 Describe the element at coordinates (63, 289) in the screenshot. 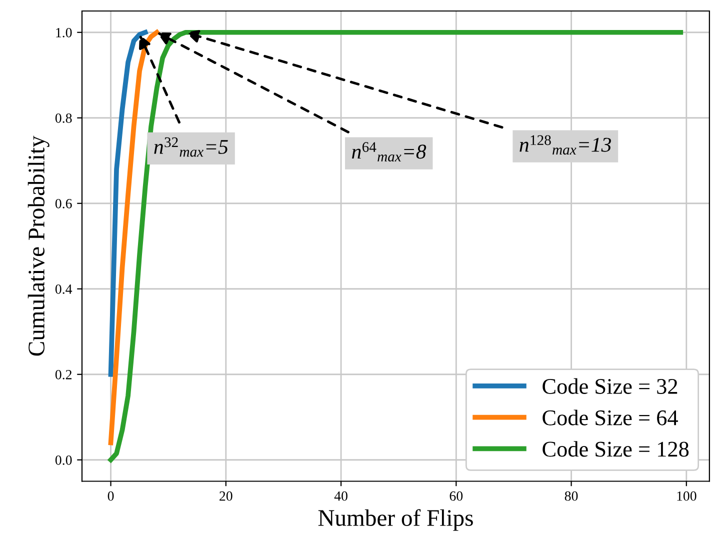

I see `y-tick-label: 0.4` at that location.